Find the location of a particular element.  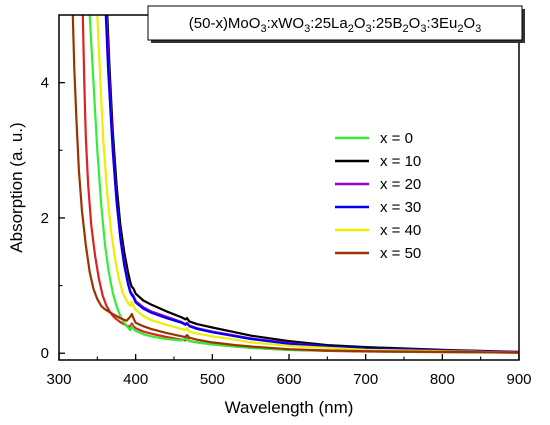

legend: x = 0 x = 10 x = 20 x = 30 x = 40 x = 50 is located at coordinates (378, 196).